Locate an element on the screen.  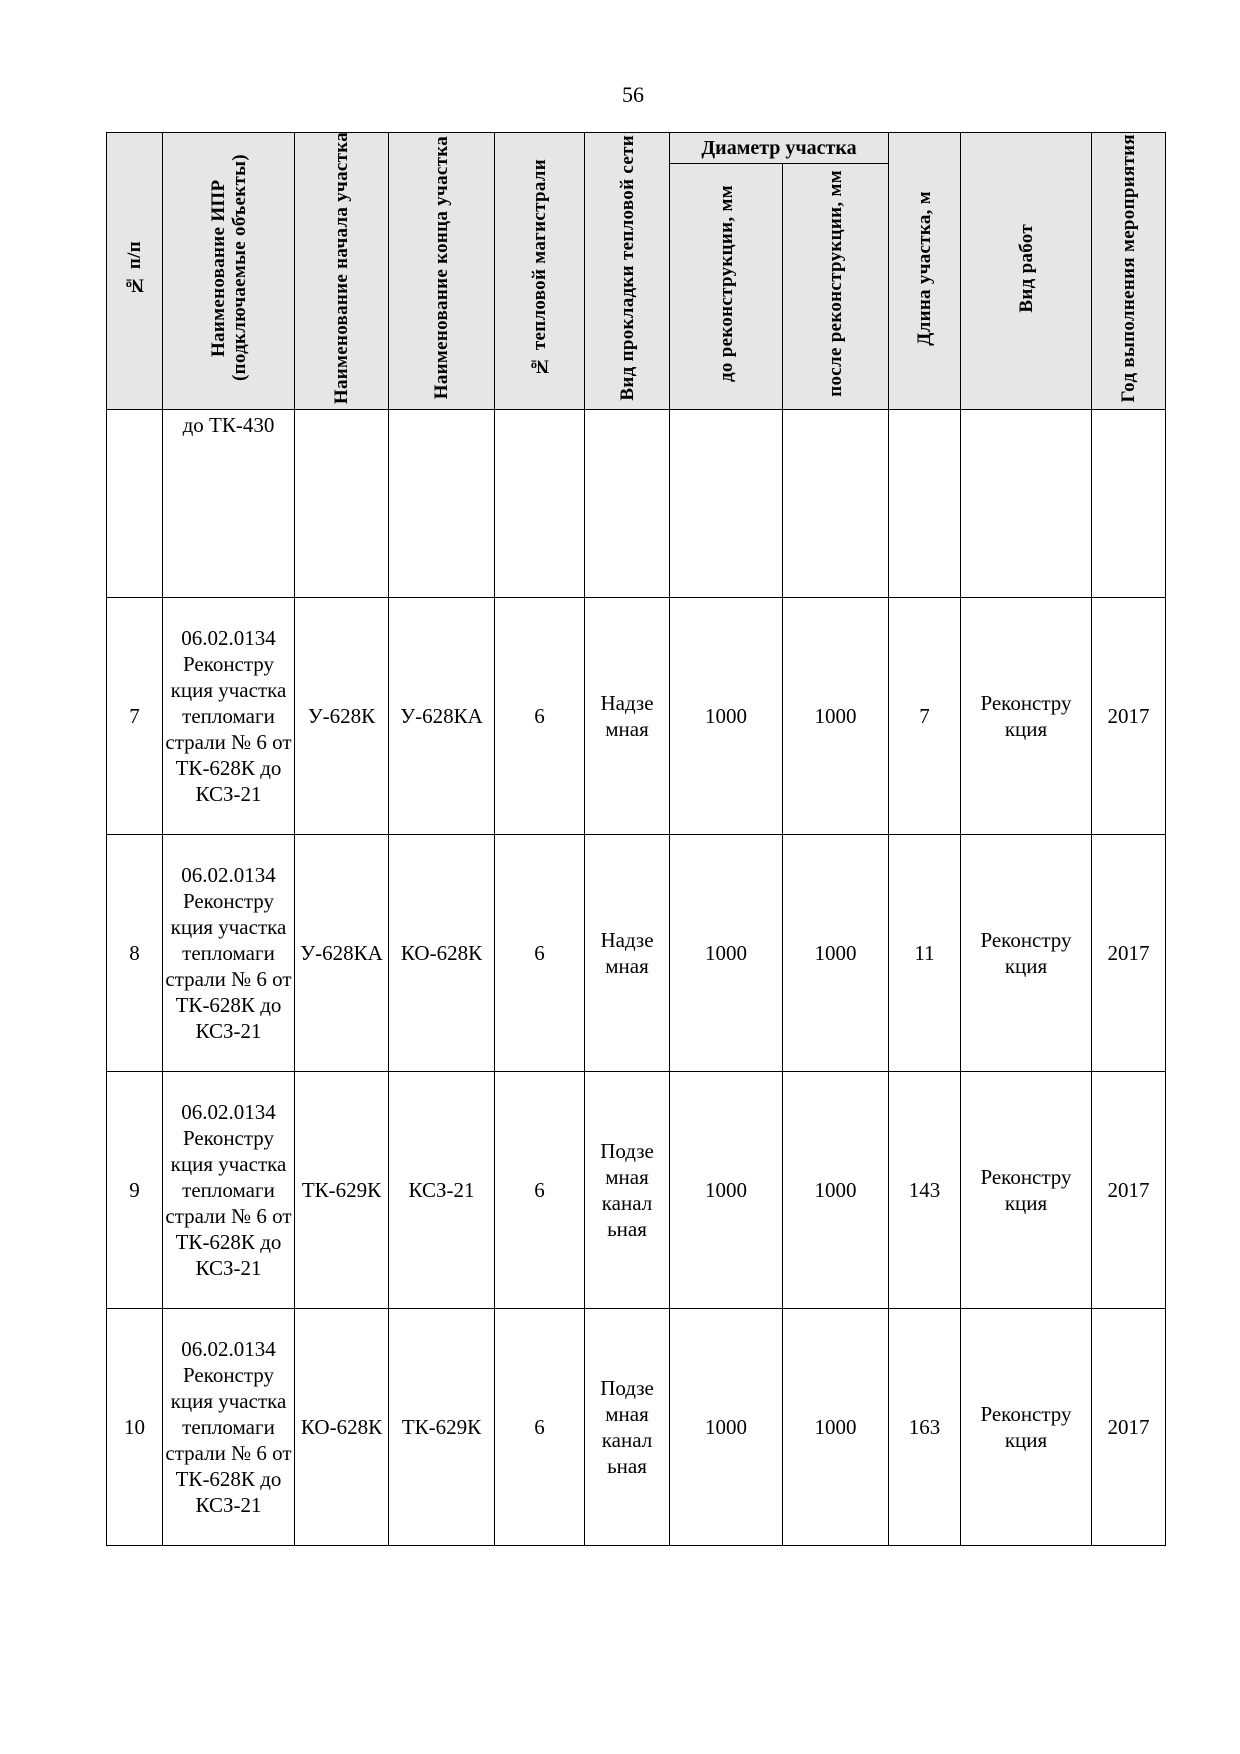
cell-length: 11 is located at coordinates (924, 953).